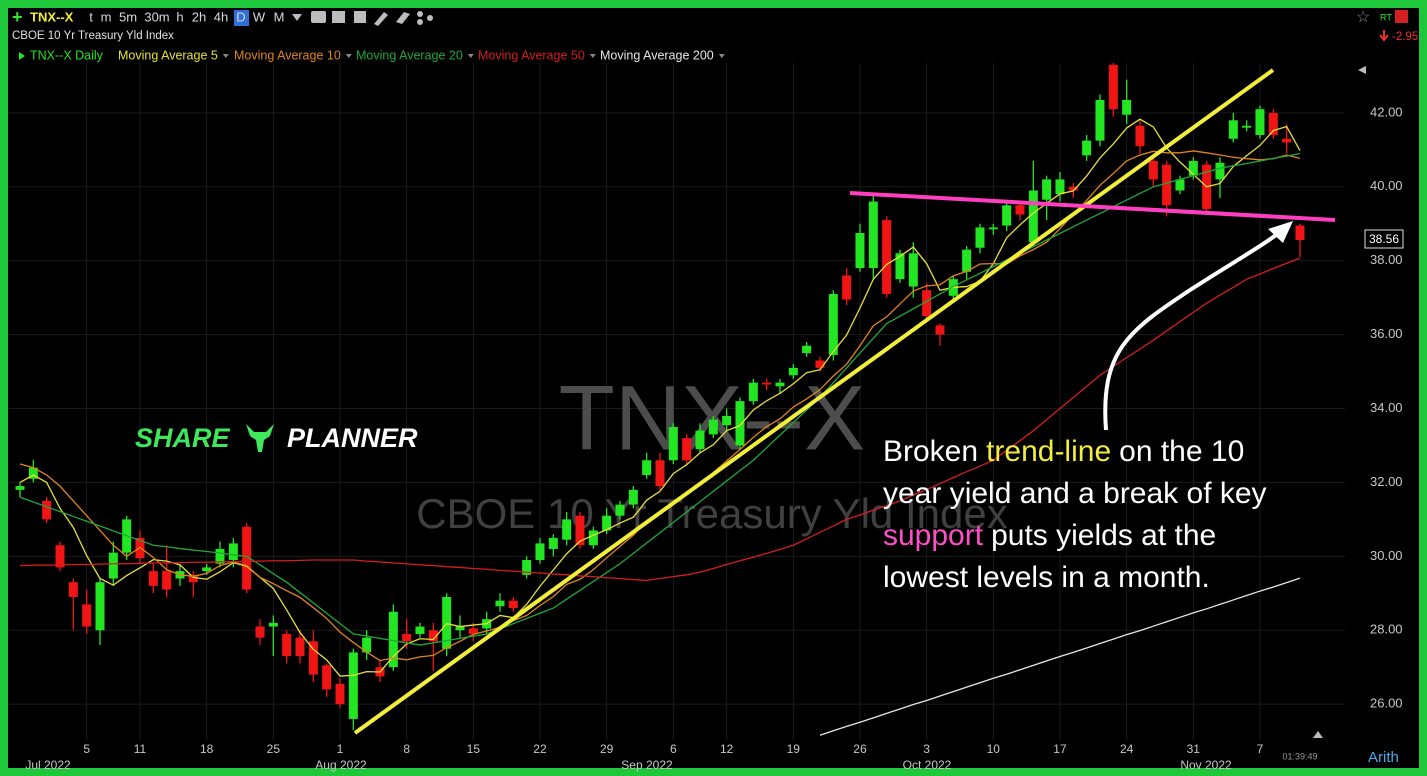  What do you see at coordinates (274, 749) in the screenshot?
I see `x-tick-label: 25` at bounding box center [274, 749].